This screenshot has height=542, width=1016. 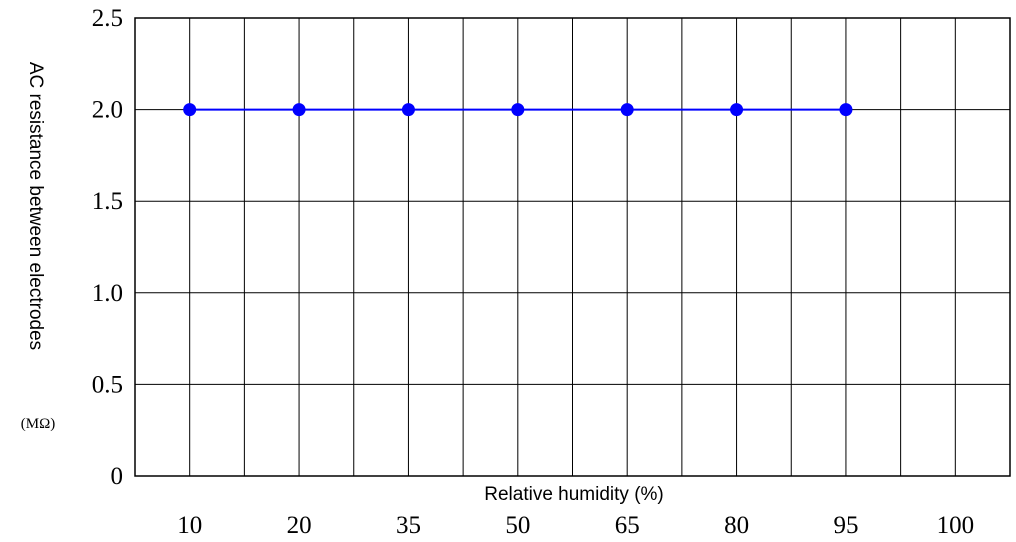 I want to click on x-tick-label: 35, so click(x=408, y=525).